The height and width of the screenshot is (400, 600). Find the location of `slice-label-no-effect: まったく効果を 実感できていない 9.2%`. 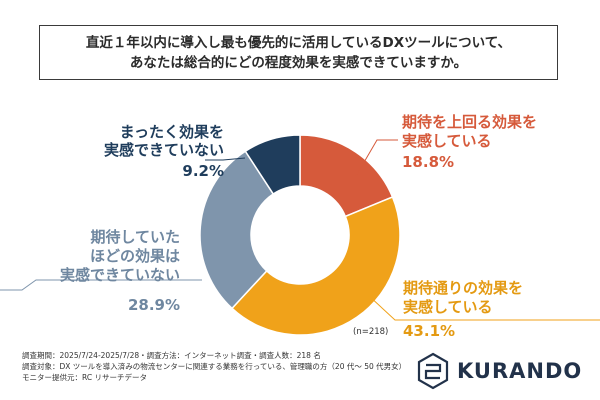

slice-label-no-effect: まったく効果を 実感できていない 9.2% is located at coordinates (144, 151).